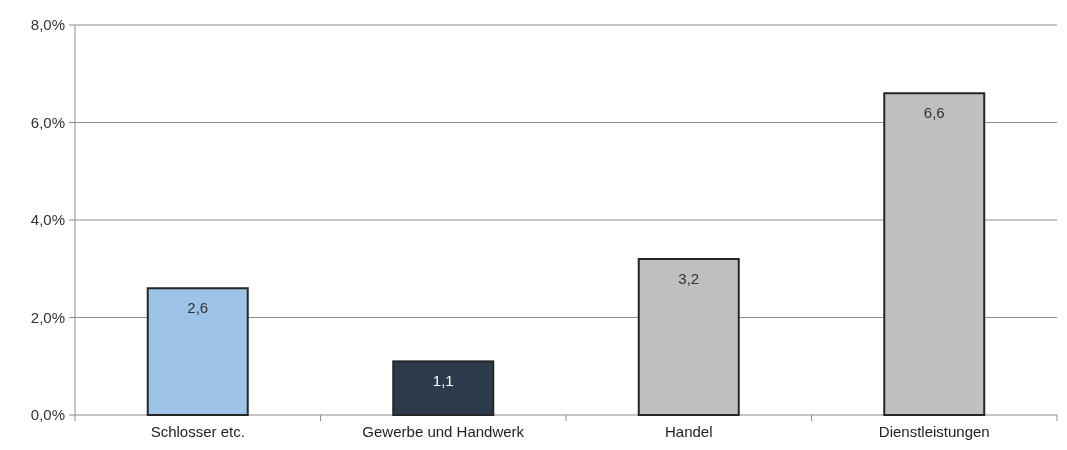  I want to click on data-label: 2,6, so click(198, 308).